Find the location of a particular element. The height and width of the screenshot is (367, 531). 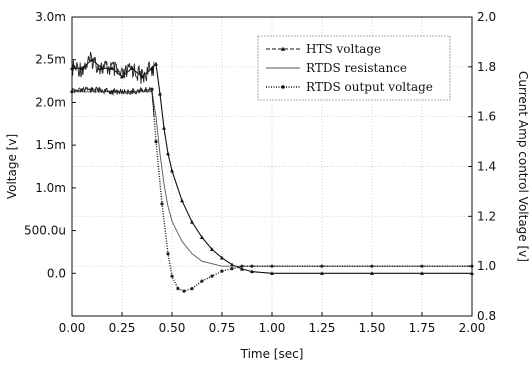

x-tick-labels: 0.00 0.25 0.50 0.75 1.00 1.25 1.50 1.75 2.00 is located at coordinates (272, 323).